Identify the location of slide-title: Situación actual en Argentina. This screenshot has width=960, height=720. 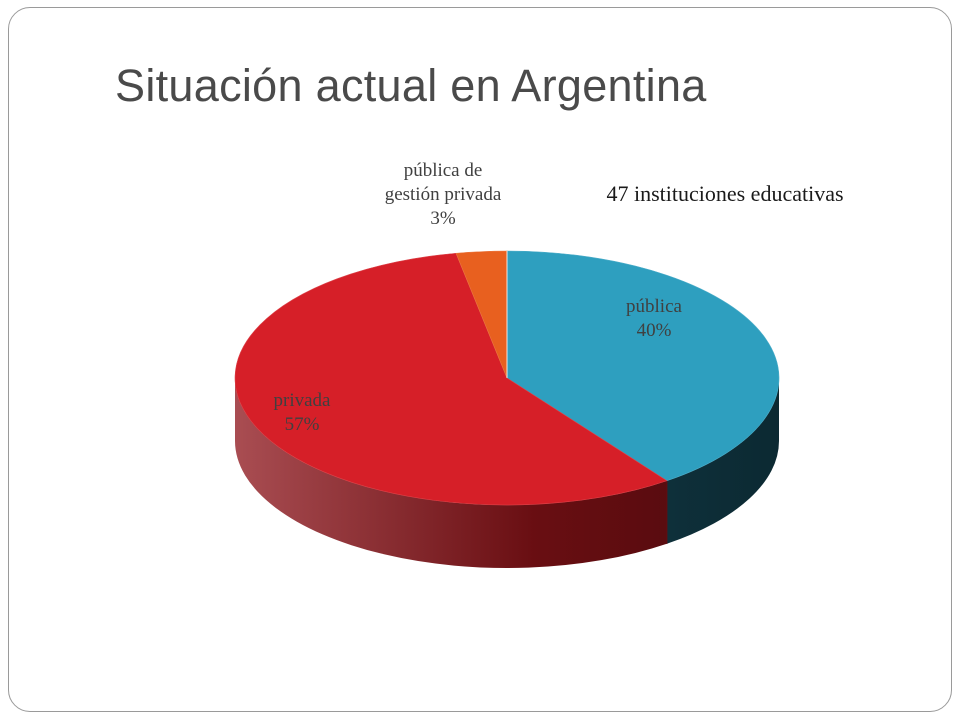
(411, 85).